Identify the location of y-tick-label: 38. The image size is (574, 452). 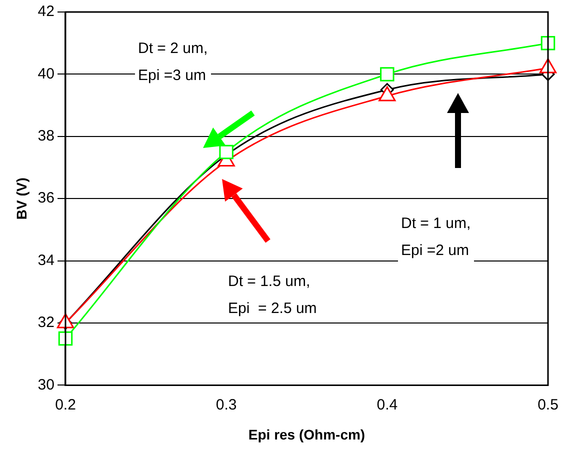
(46, 136).